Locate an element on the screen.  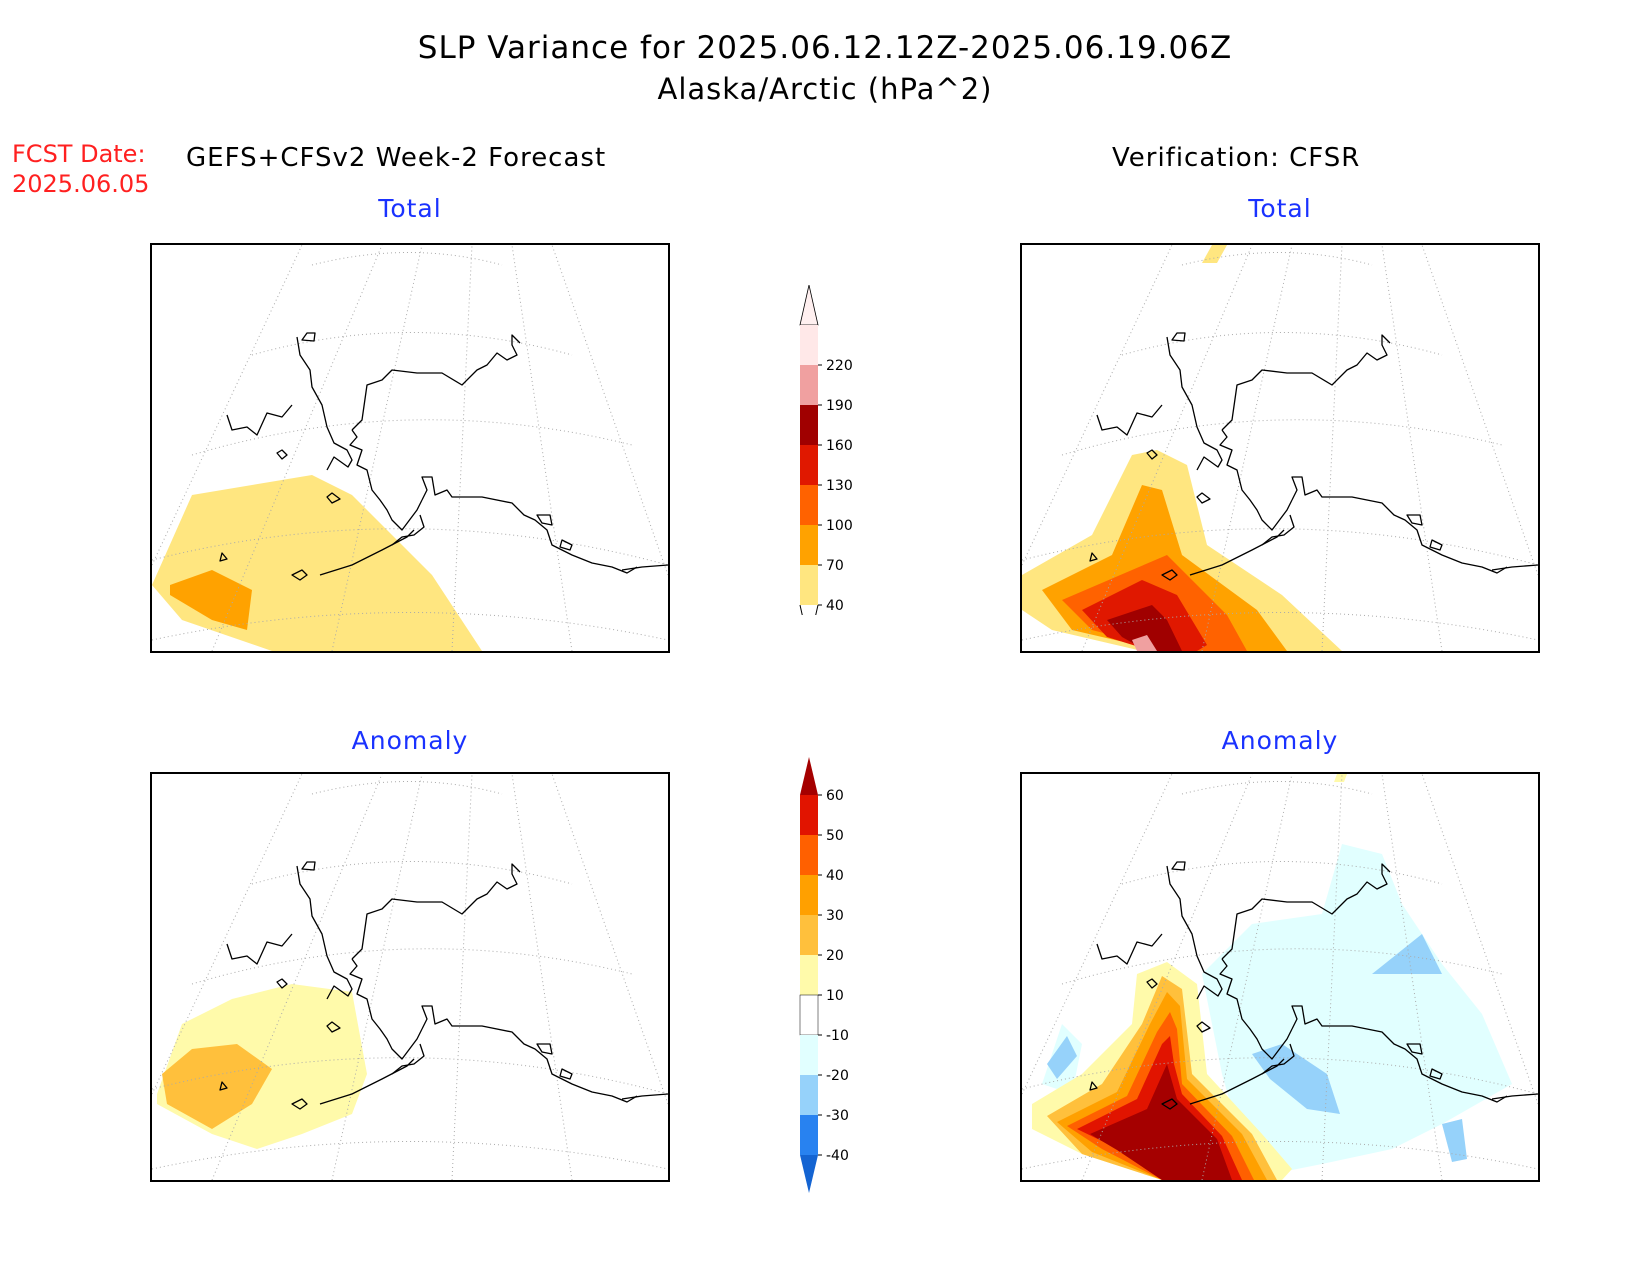
colorbar-tick-label: 60 is located at coordinates (835, 796).